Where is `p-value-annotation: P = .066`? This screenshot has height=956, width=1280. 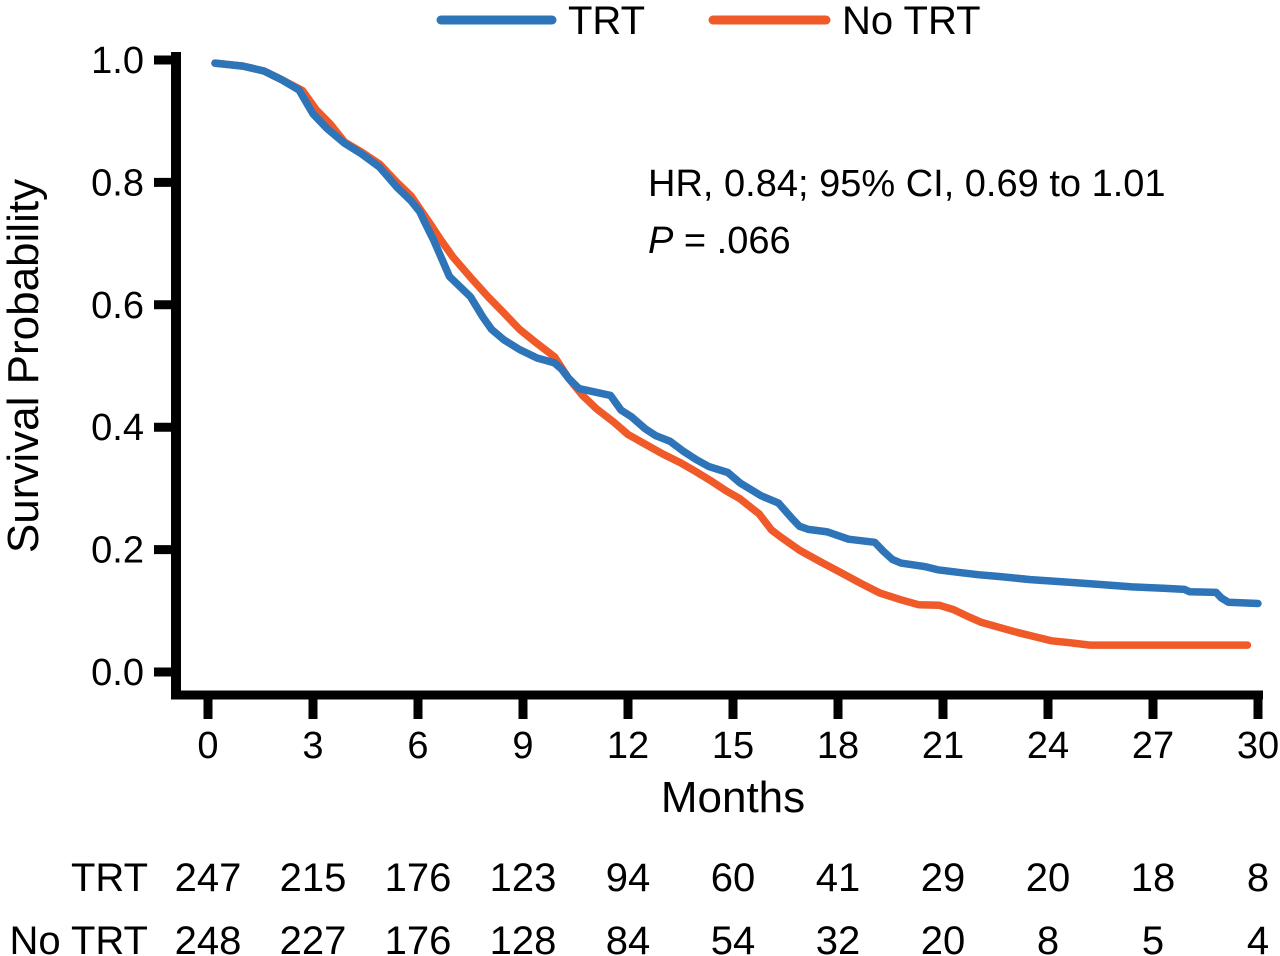
p-value-annotation: P = .066 is located at coordinates (719, 241).